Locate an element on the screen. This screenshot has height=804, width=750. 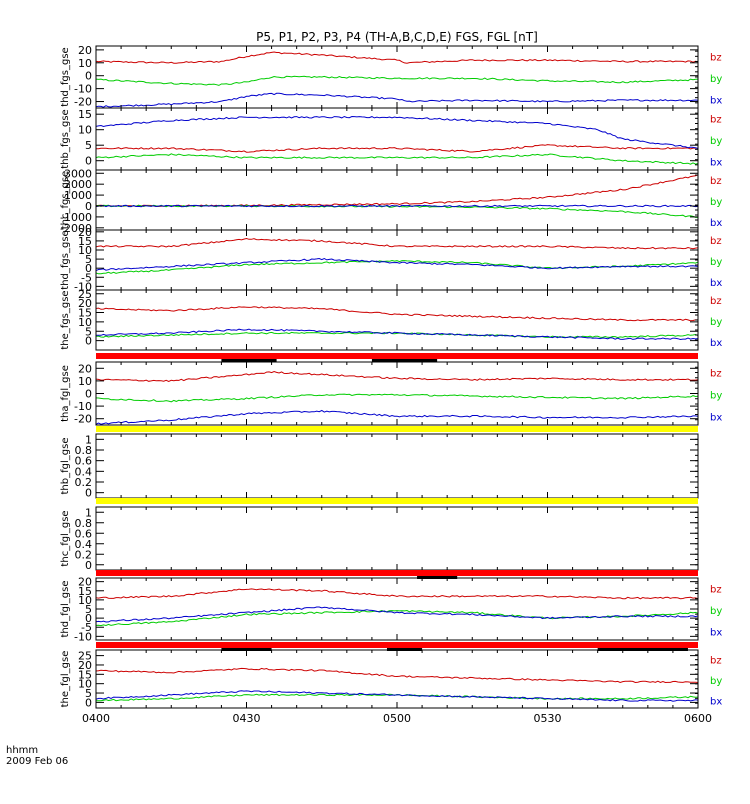
panel-thc_fgl_gse-7: 10.80.60.40.20 thc_fgl_gse is located at coordinates (379, 535).